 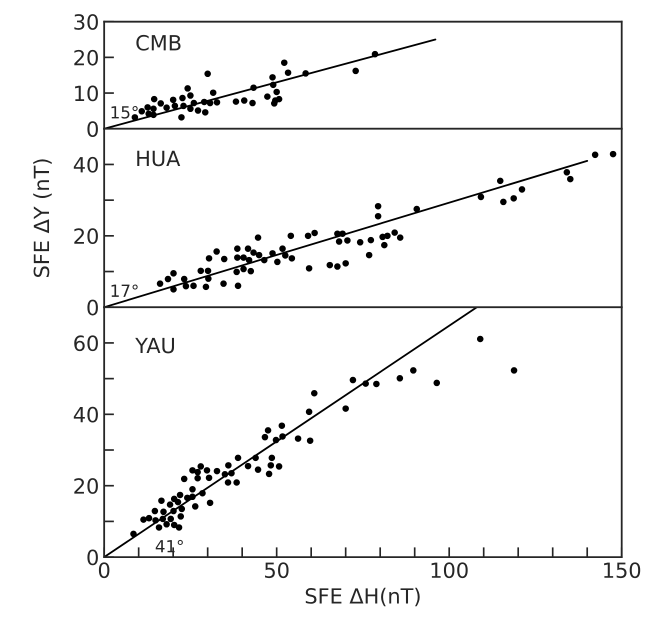 I want to click on annotation: 15°, so click(x=125, y=112).